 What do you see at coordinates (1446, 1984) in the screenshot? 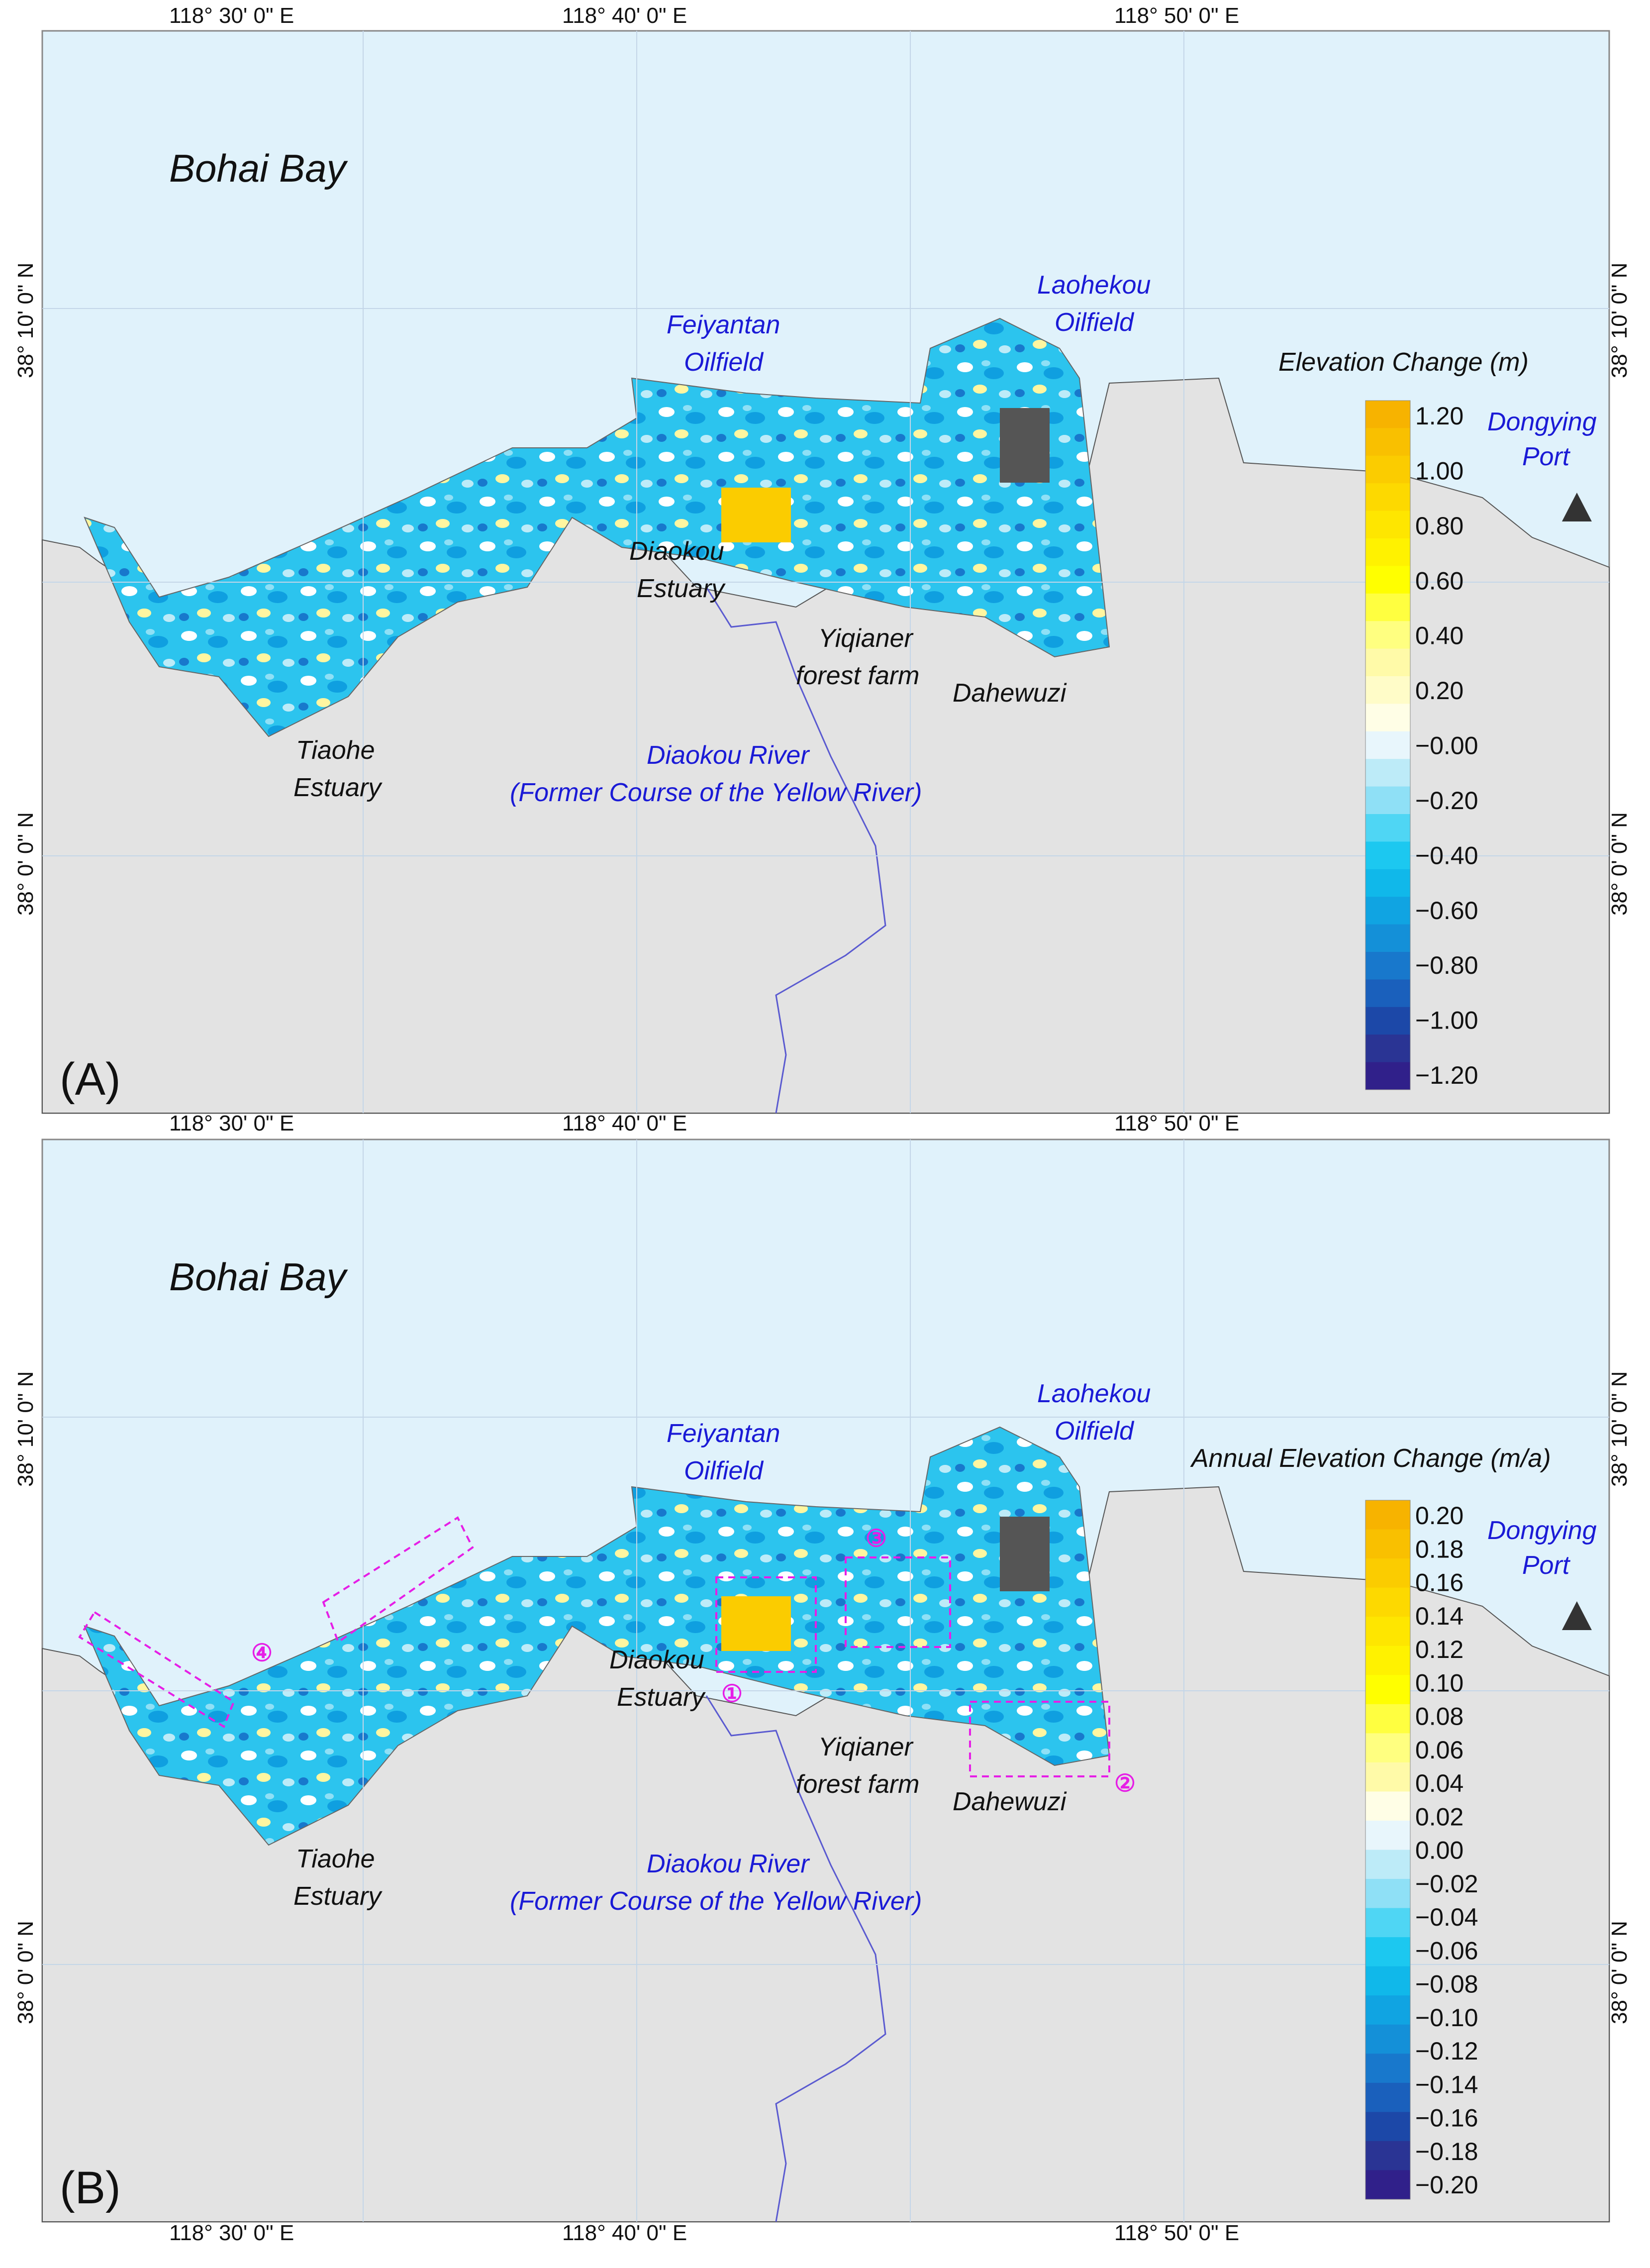
I see `legend-tick-label: −0.08` at bounding box center [1446, 1984].